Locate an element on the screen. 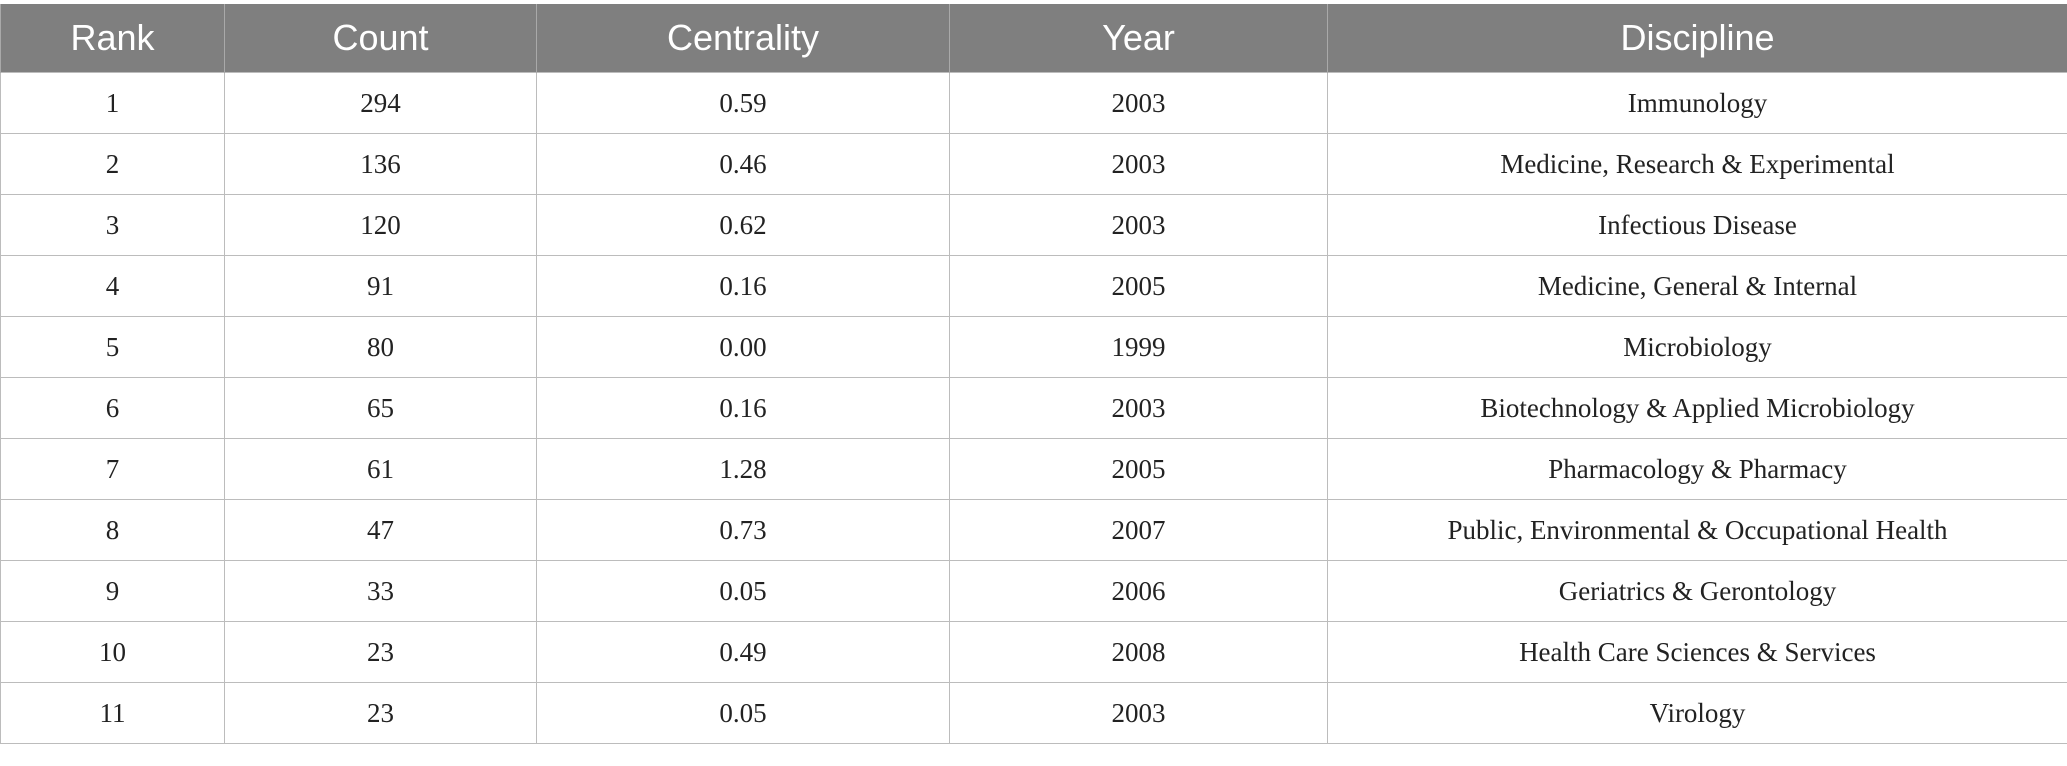 The height and width of the screenshot is (766, 2067). rank-cell: 9 is located at coordinates (112, 591).